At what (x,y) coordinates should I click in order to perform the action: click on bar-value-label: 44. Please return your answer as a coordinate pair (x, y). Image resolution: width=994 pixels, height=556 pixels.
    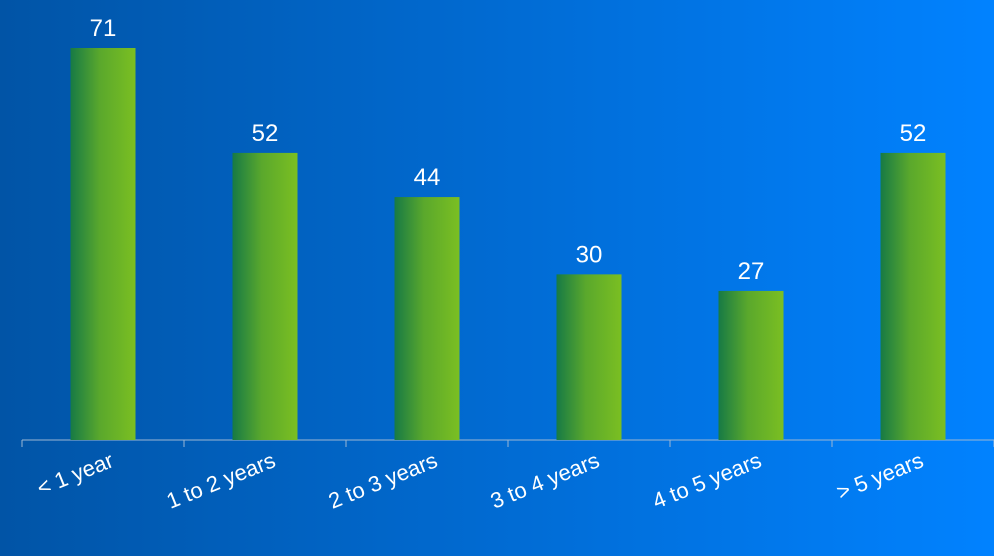
    Looking at the image, I should click on (427, 177).